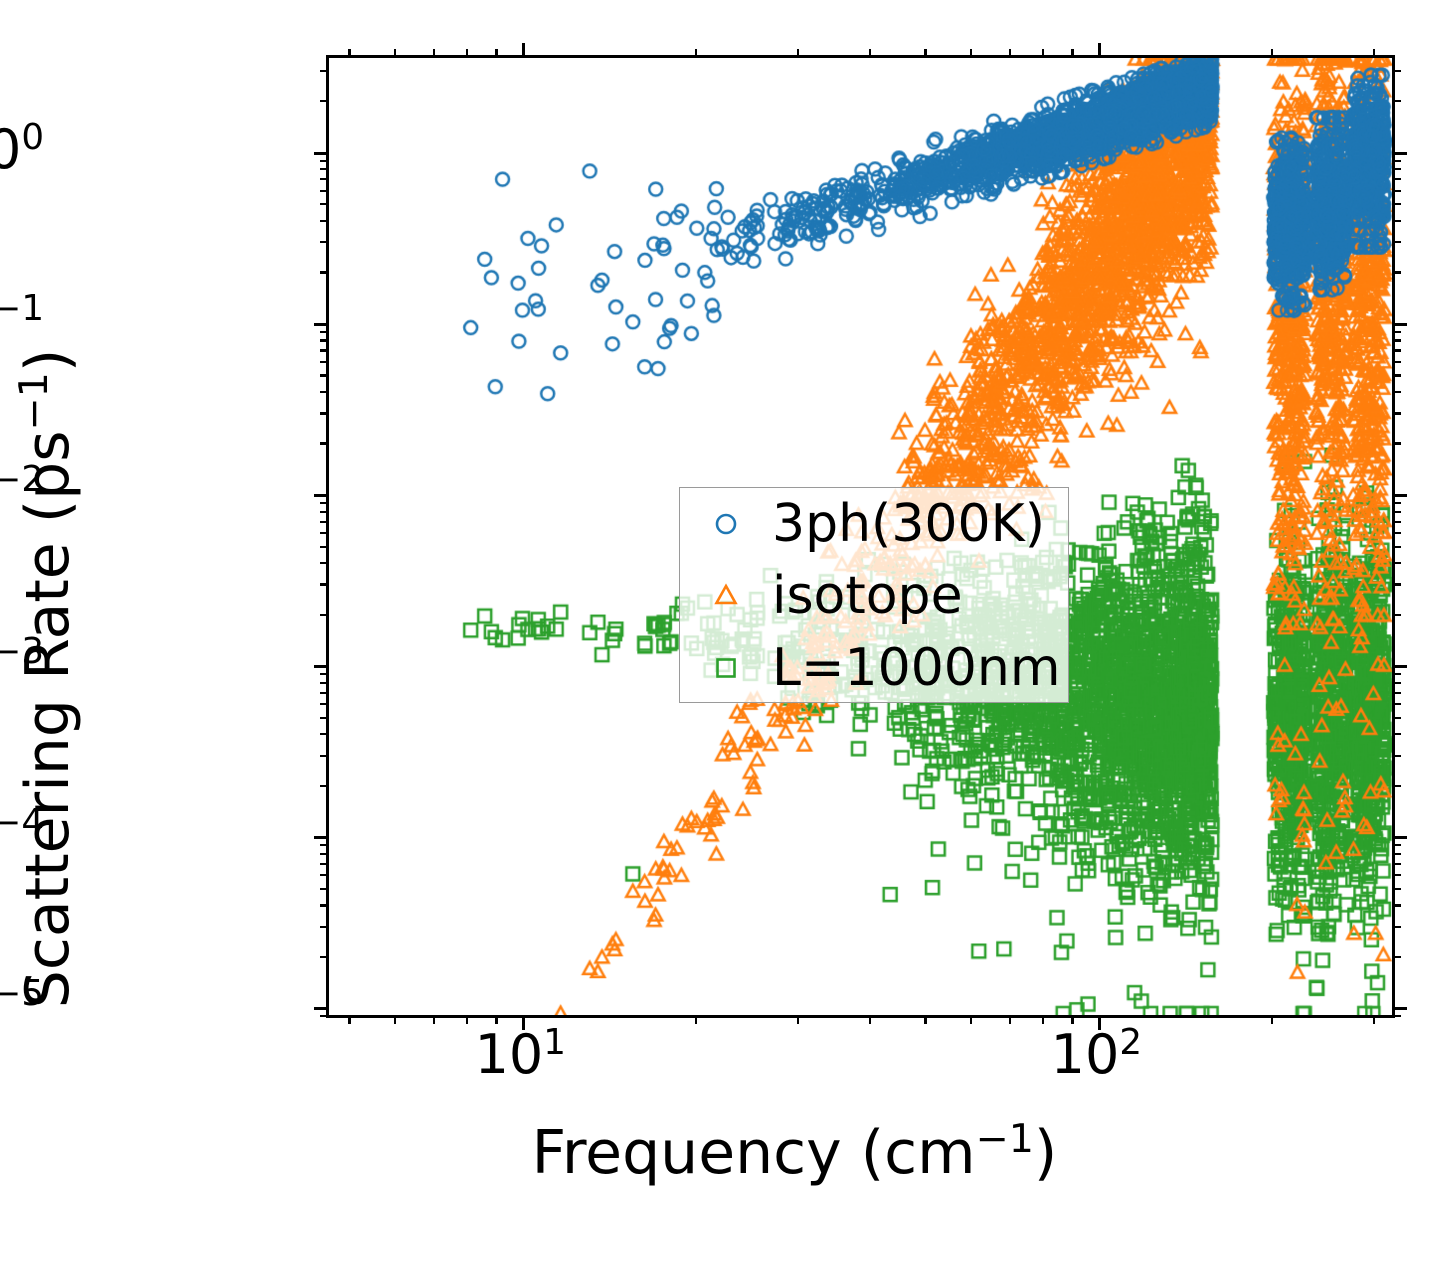 The height and width of the screenshot is (1265, 1455). Describe the element at coordinates (22, 480) in the screenshot. I see `y-tick-exponent: −2` at that location.